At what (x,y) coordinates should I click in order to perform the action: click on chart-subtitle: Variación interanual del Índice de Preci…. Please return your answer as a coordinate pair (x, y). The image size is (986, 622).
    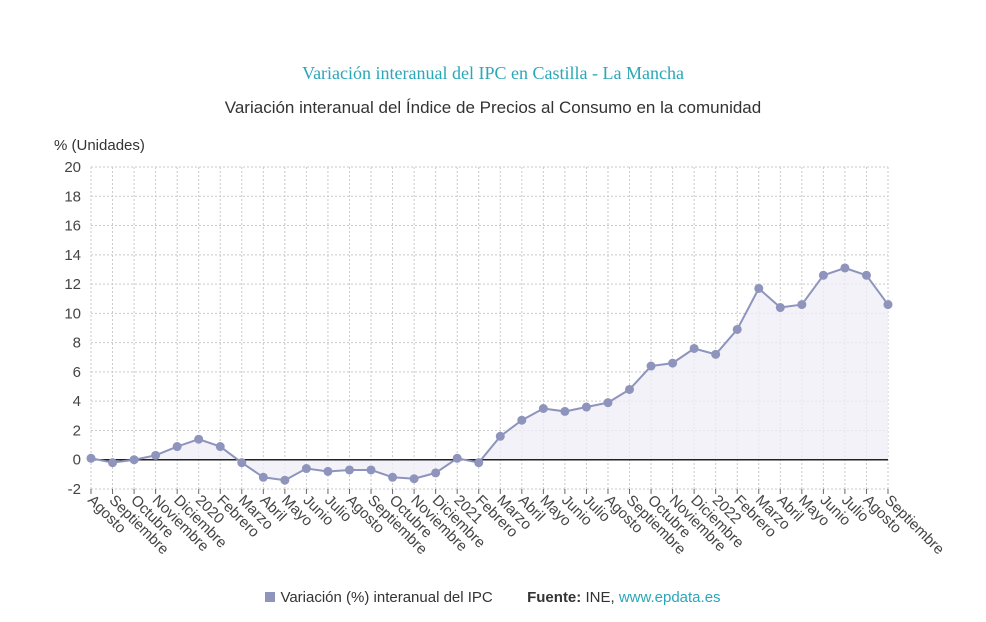
    Looking at the image, I should click on (493, 107).